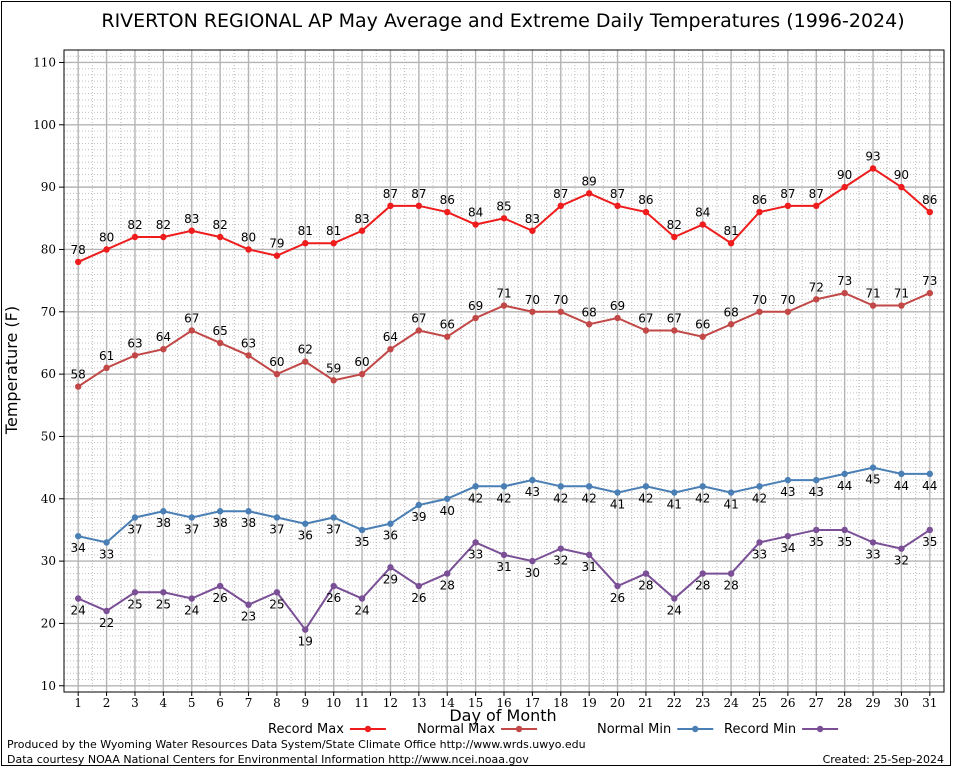 The height and width of the screenshot is (768, 954). I want to click on x-tick-label: 30, so click(901, 703).